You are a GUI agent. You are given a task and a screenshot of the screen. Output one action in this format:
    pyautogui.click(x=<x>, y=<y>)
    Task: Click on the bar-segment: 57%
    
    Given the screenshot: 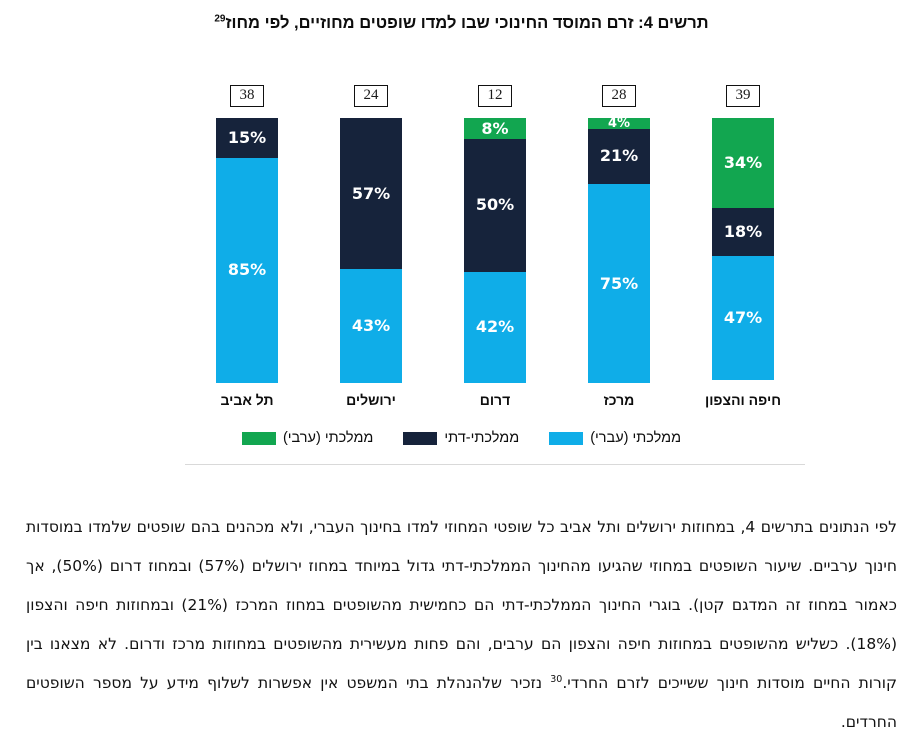 What is the action you would take?
    pyautogui.click(x=371, y=194)
    